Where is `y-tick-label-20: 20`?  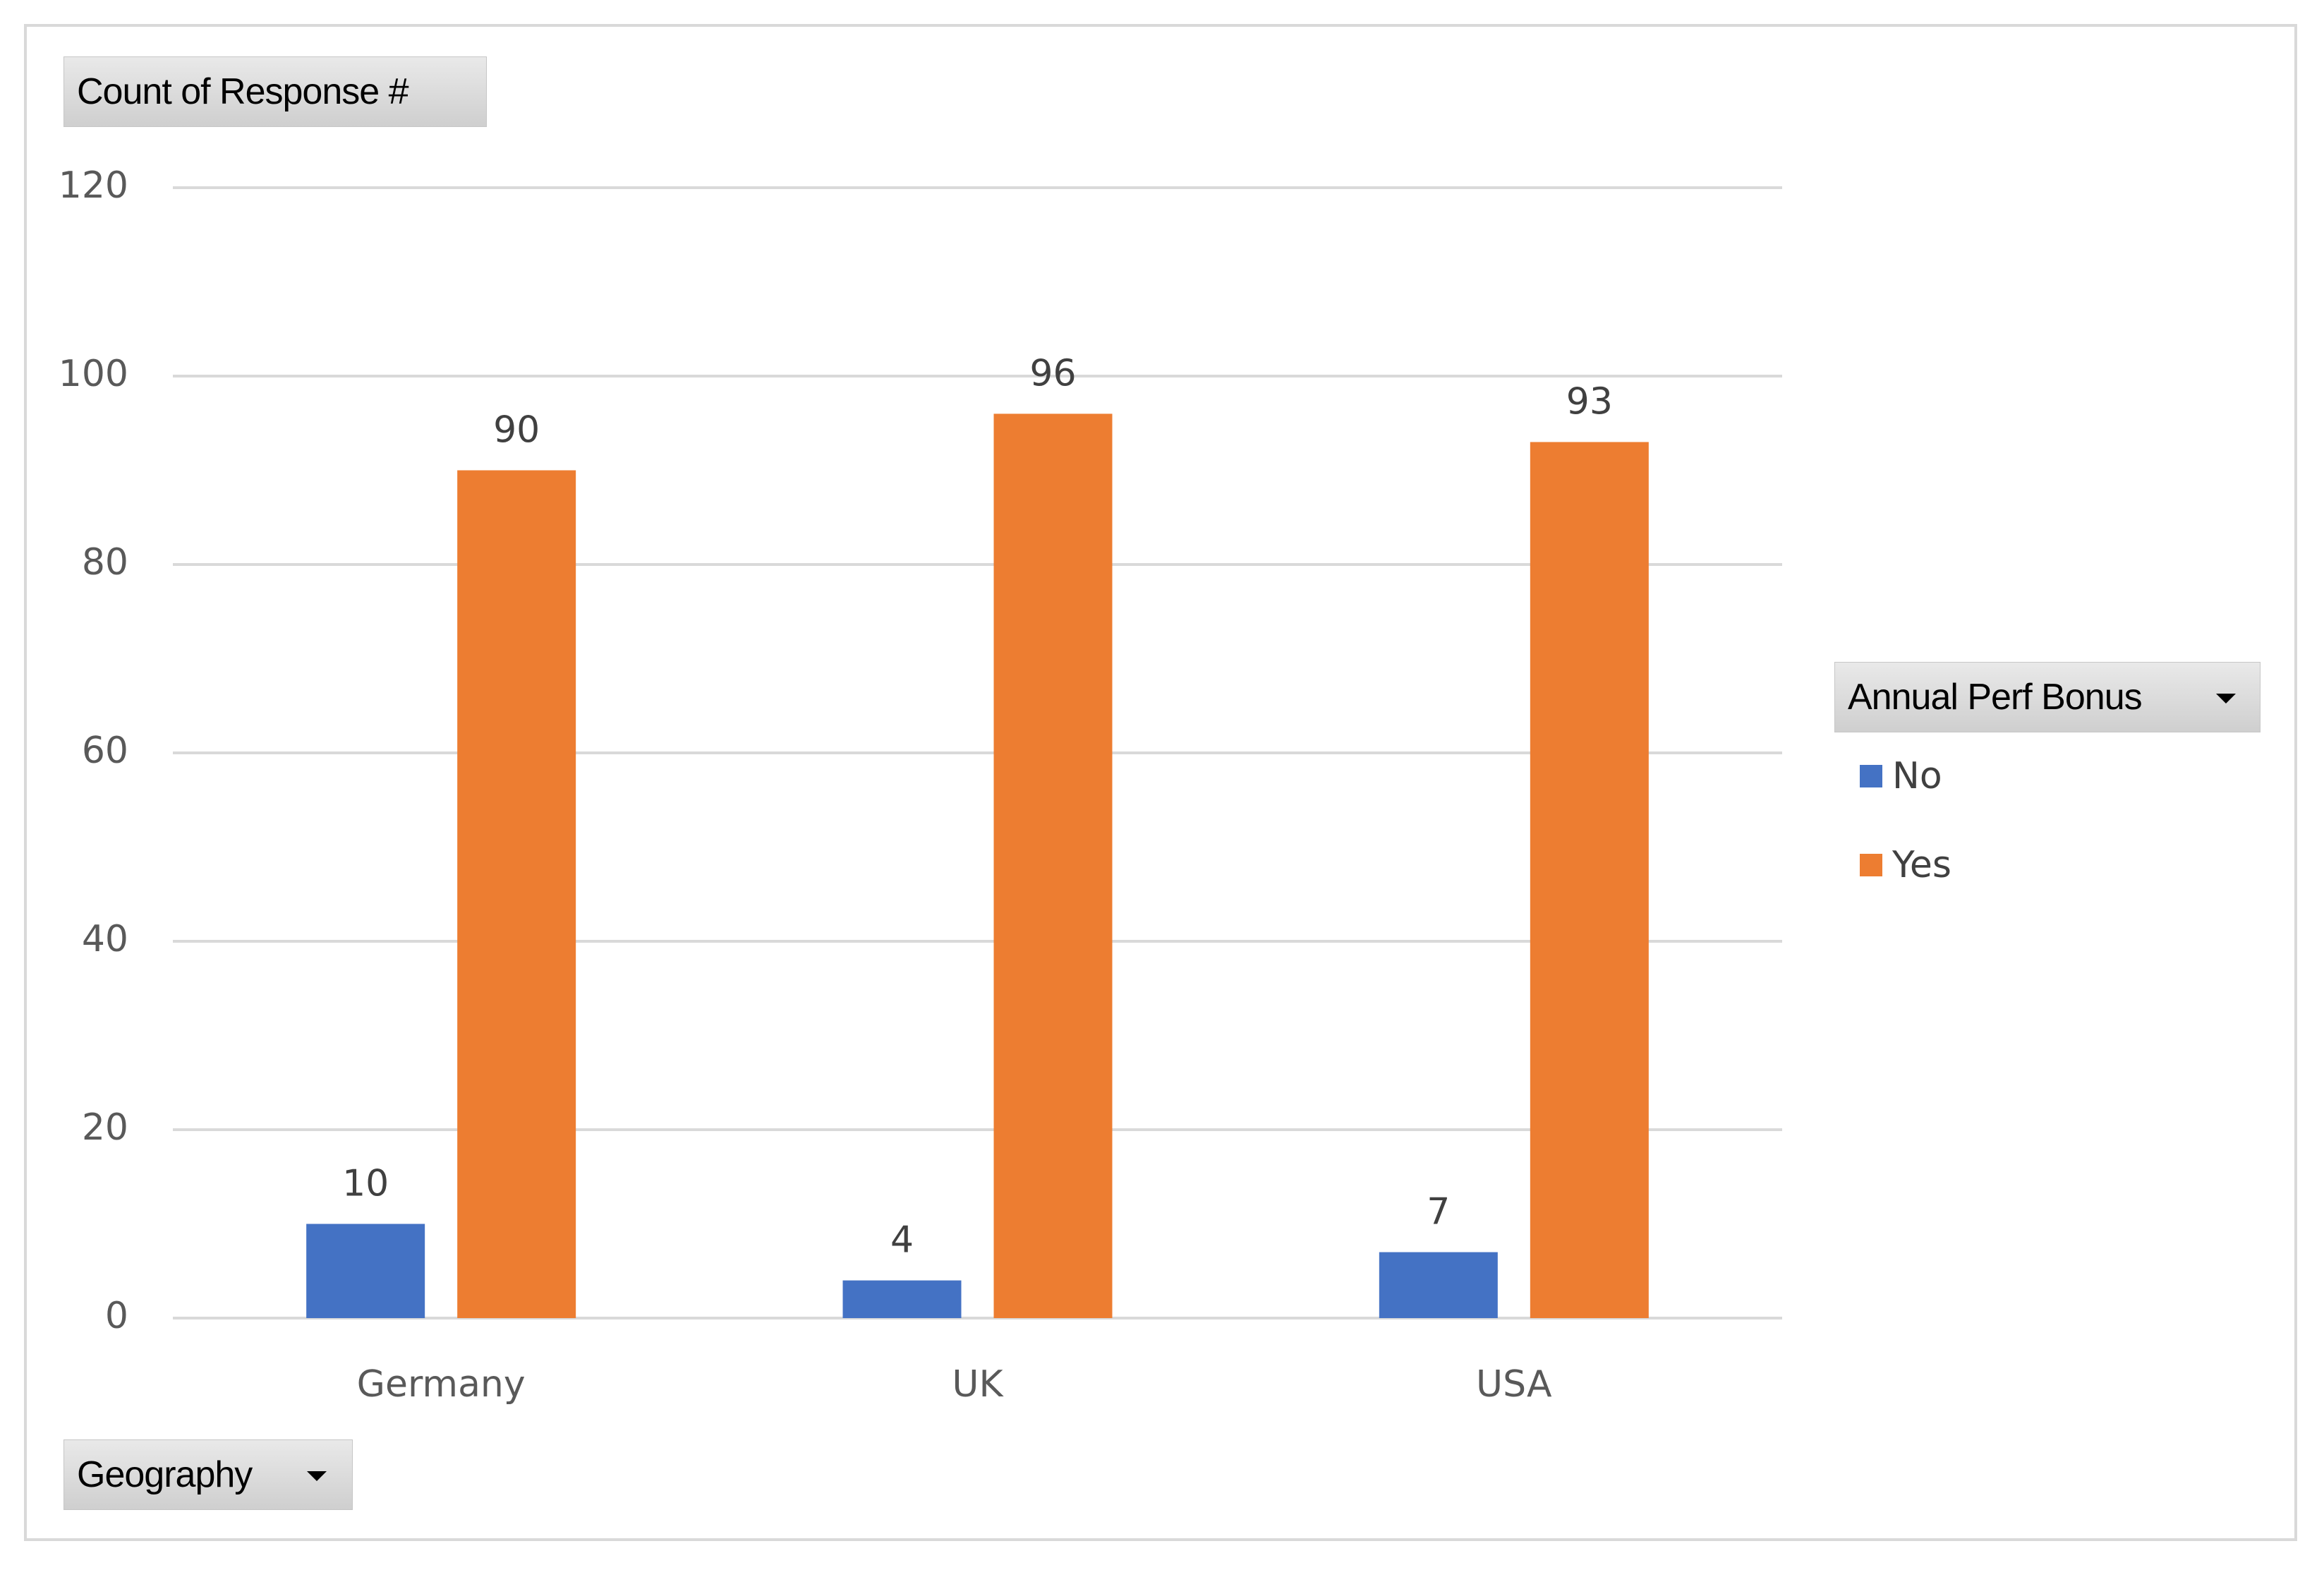
y-tick-label-20: 20 is located at coordinates (105, 1127).